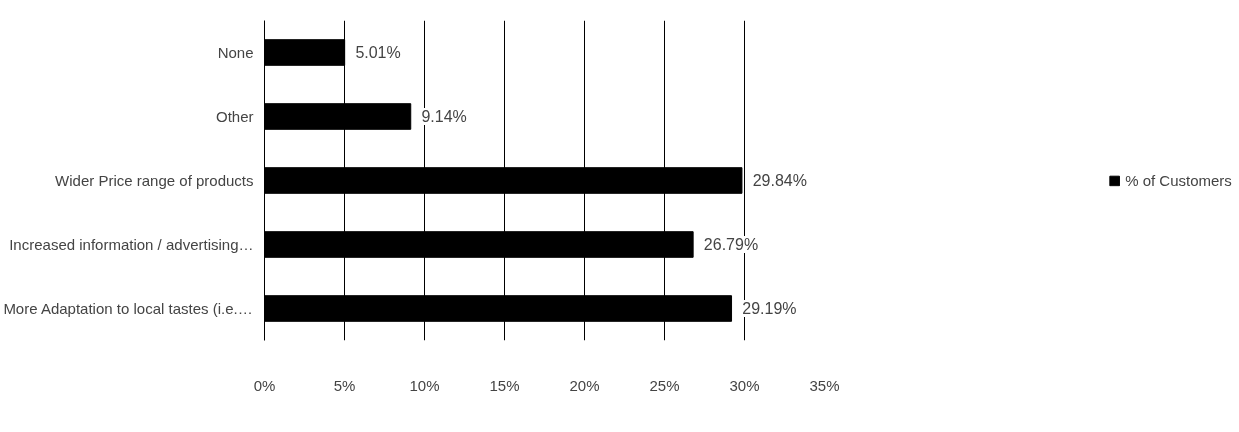 This screenshot has height=432, width=1239. I want to click on data-label: 29.19%, so click(769, 308).